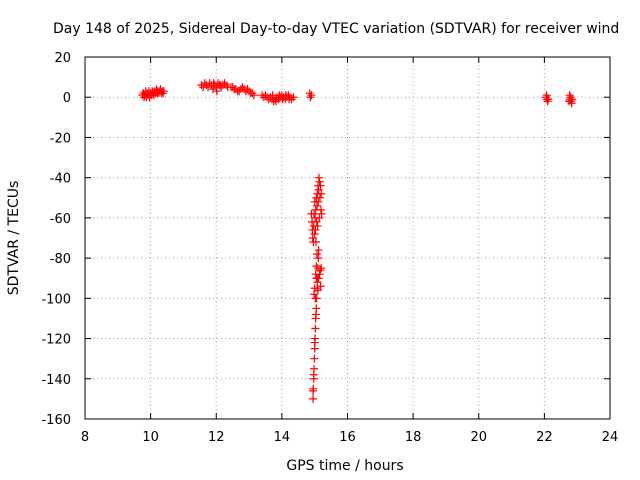 The height and width of the screenshot is (480, 640). What do you see at coordinates (344, 466) in the screenshot?
I see `x-axis-label: GPS time / hours` at bounding box center [344, 466].